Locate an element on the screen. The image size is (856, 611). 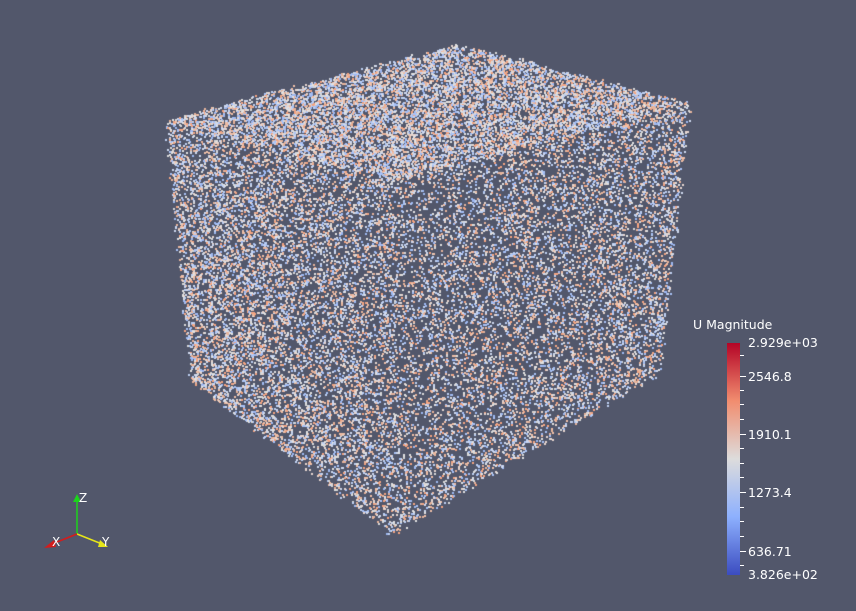
z-axis-arrowhead is located at coordinates (77, 498).